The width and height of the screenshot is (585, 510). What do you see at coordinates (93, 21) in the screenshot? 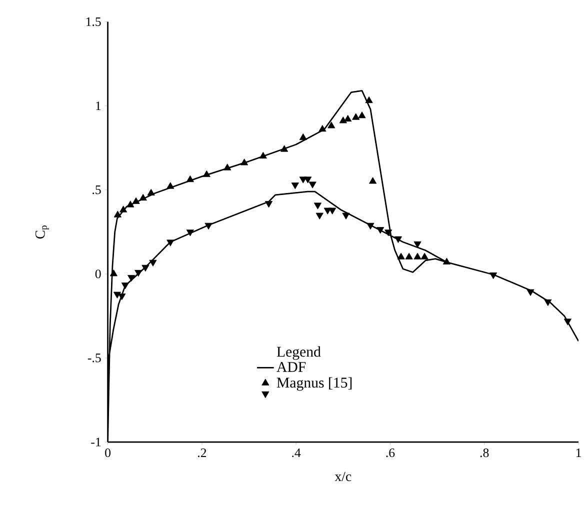
I see `y-tick-label: 1.5` at bounding box center [93, 21].